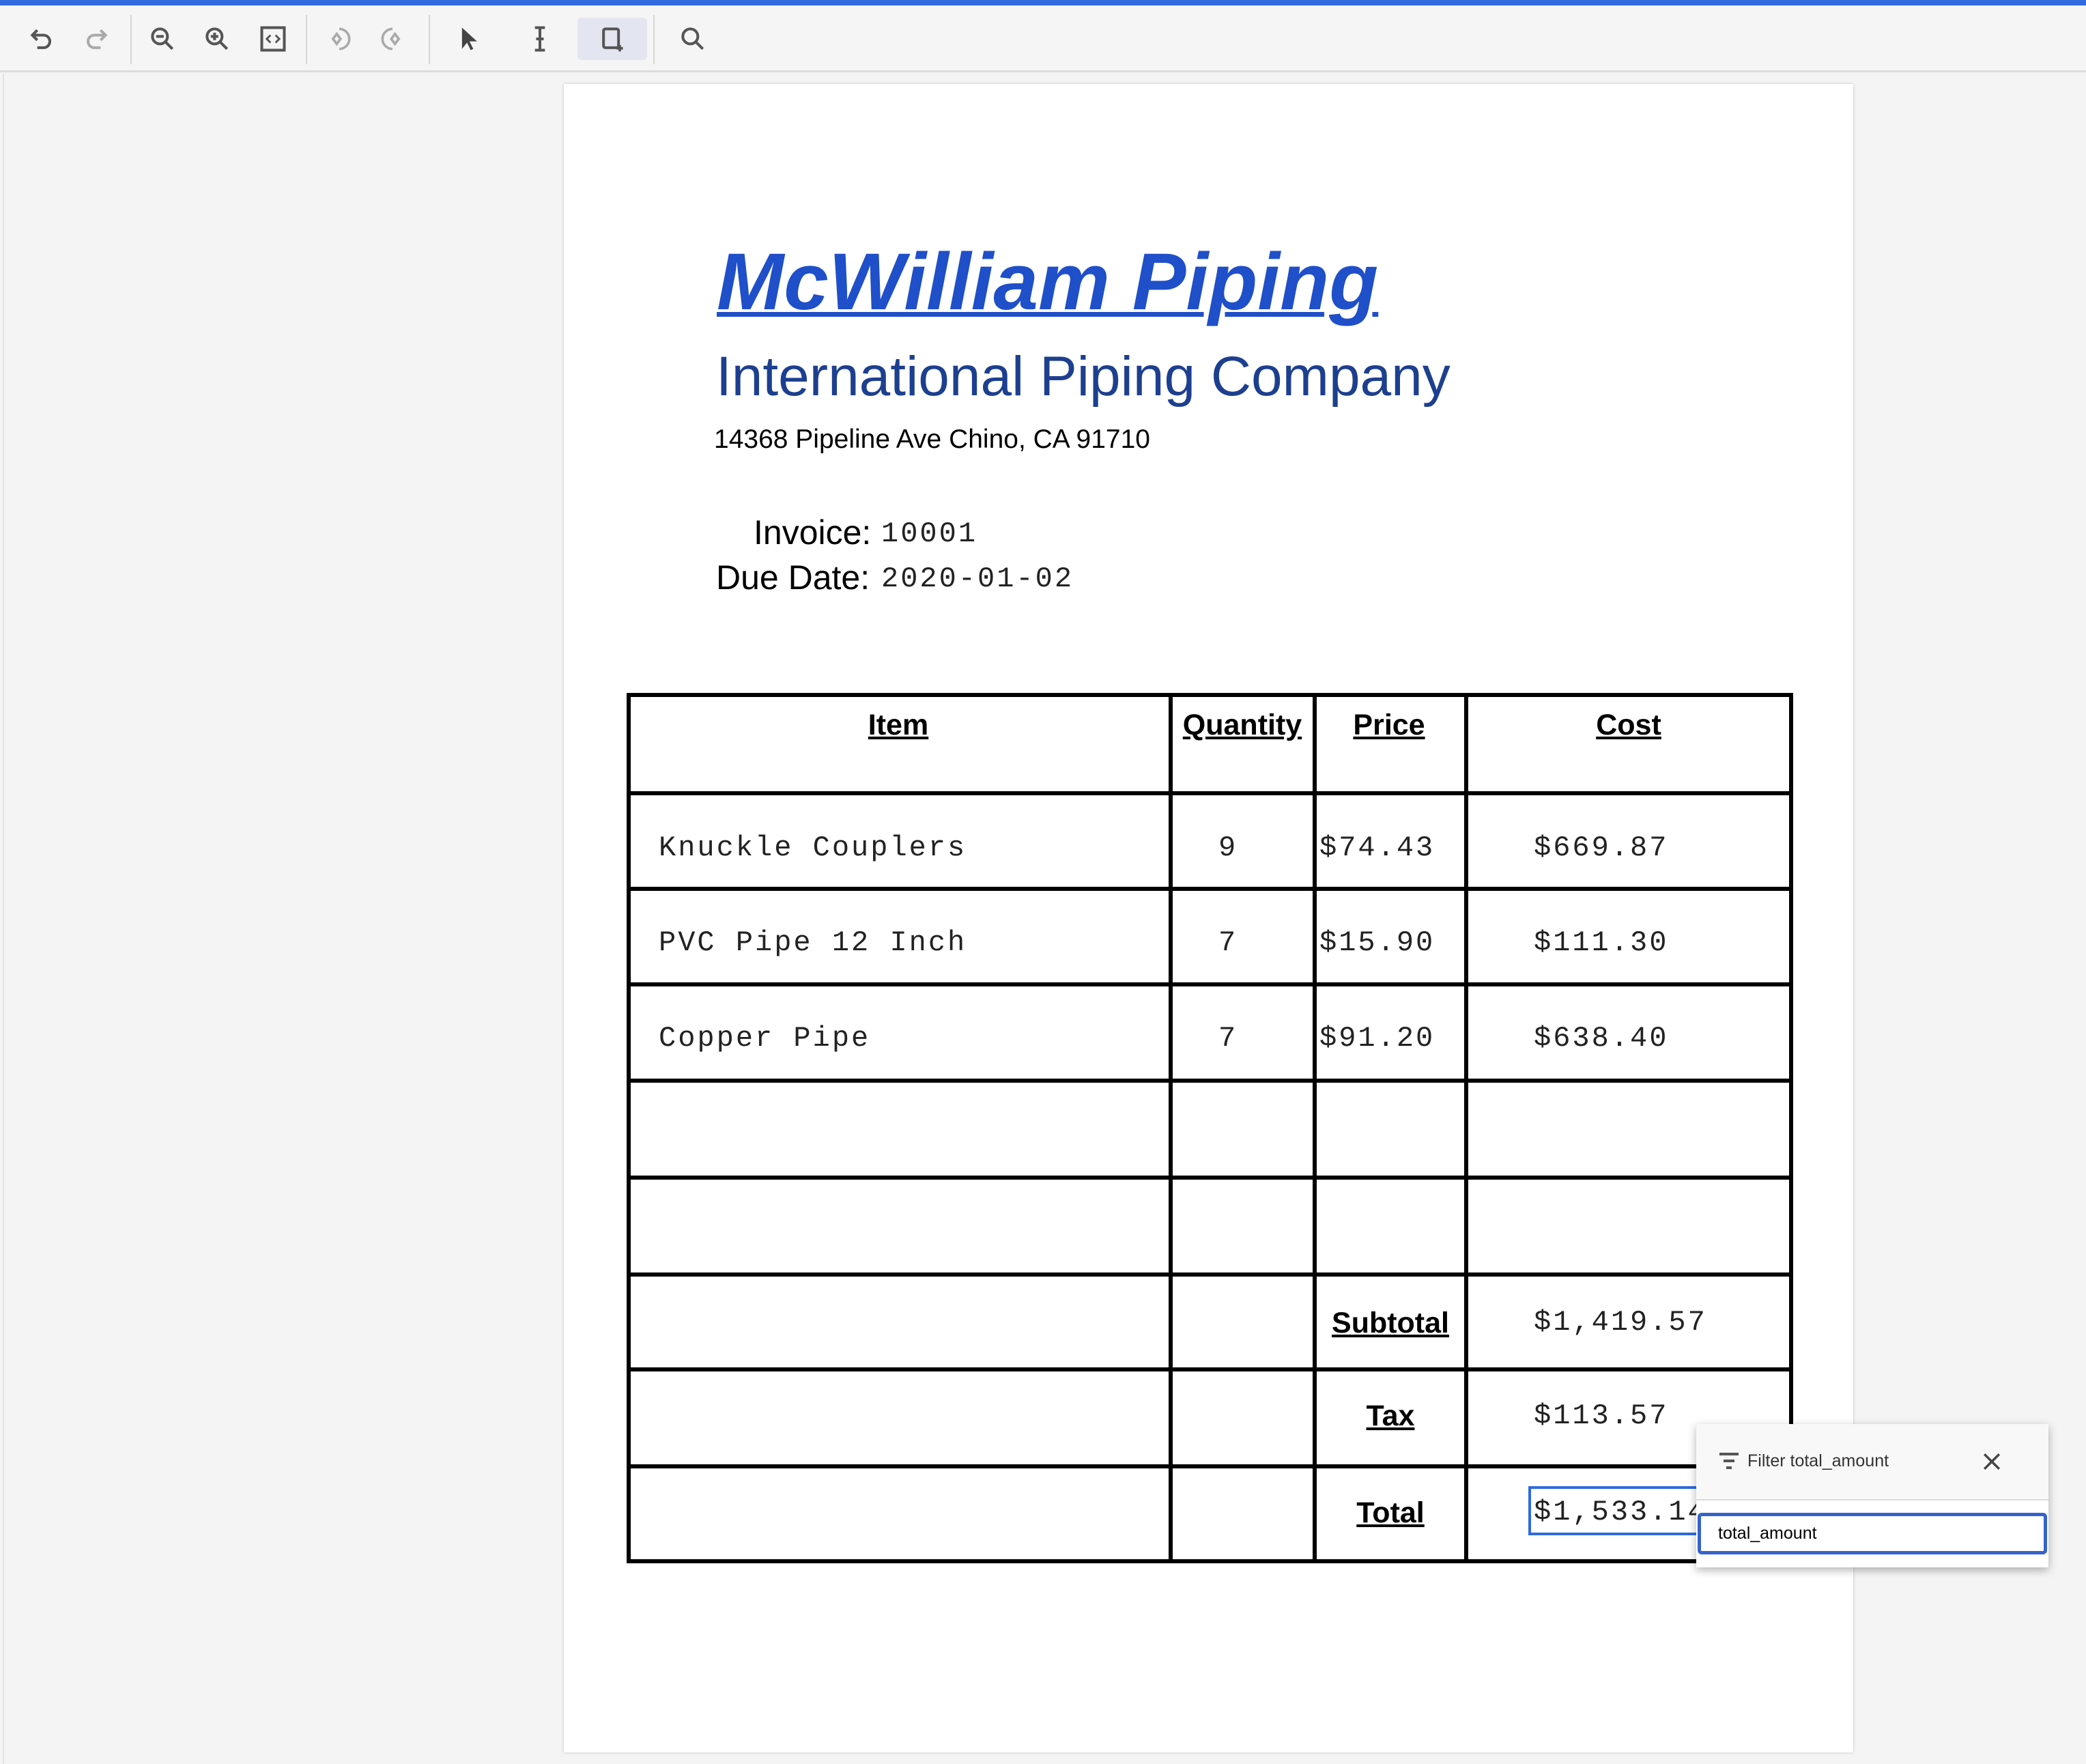  What do you see at coordinates (929, 533) in the screenshot?
I see `invoice-number: 10001` at bounding box center [929, 533].